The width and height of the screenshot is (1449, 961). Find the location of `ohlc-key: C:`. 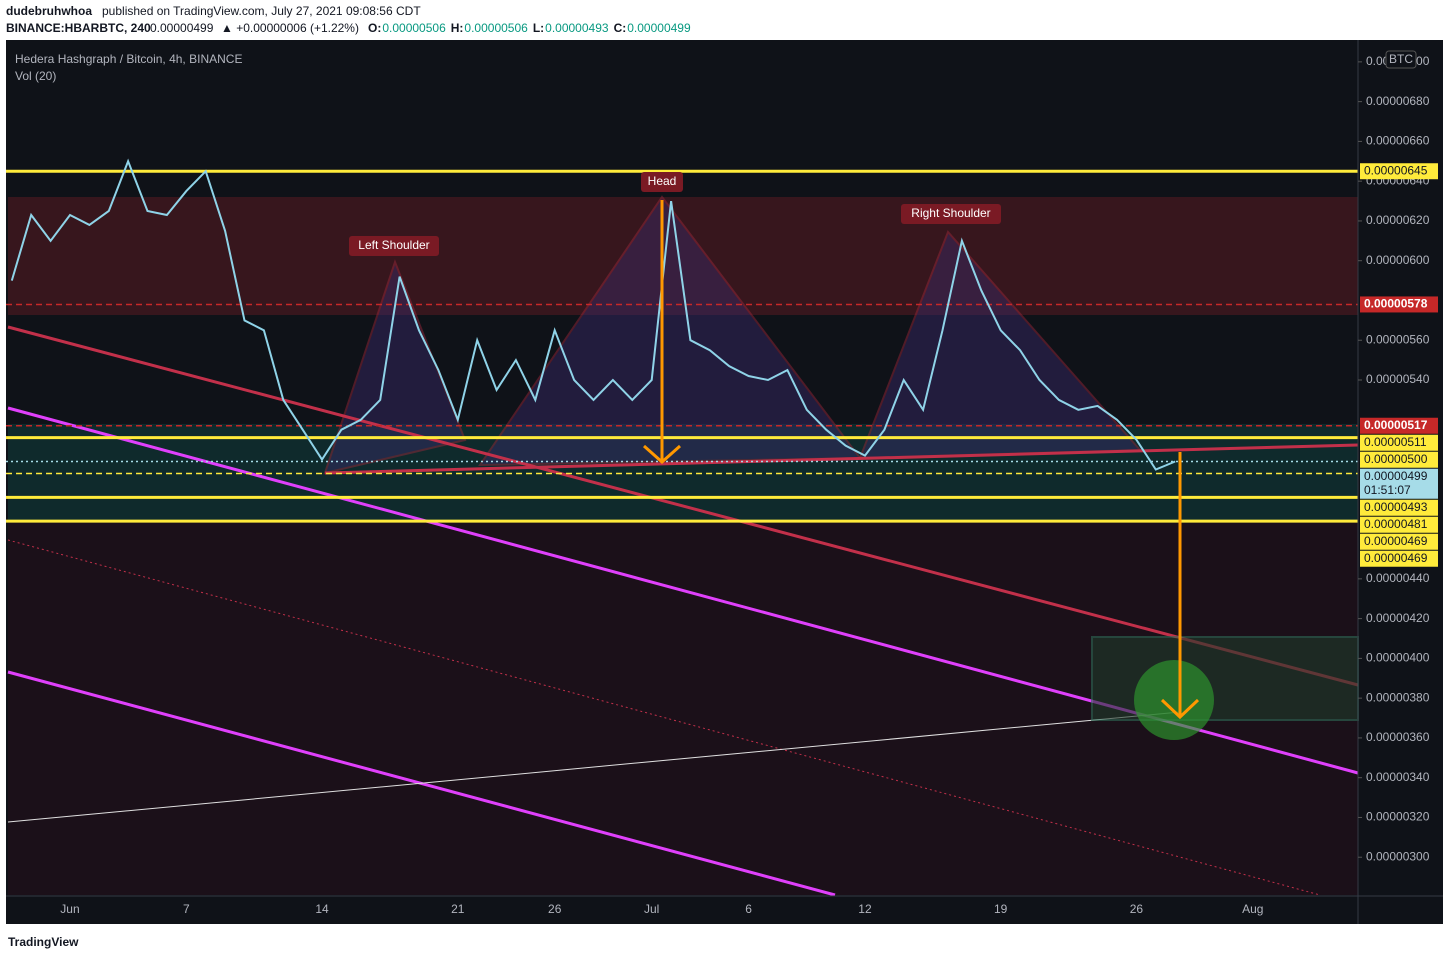

ohlc-key: C: is located at coordinates (620, 28).